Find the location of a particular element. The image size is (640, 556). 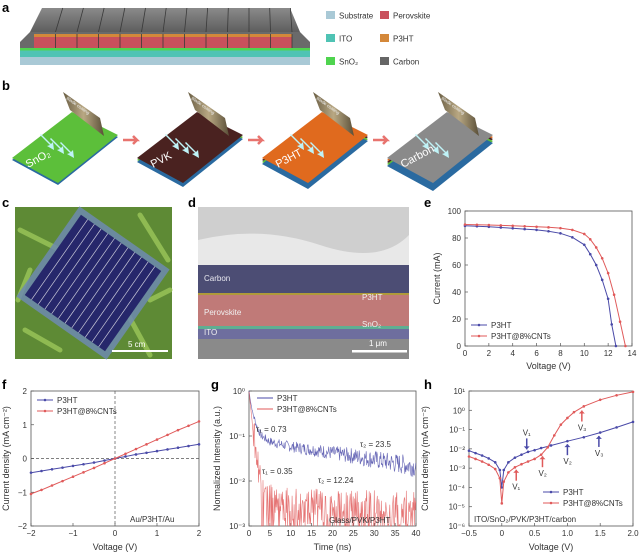

x-axis-label: Time (ns) is located at coordinates (333, 547).